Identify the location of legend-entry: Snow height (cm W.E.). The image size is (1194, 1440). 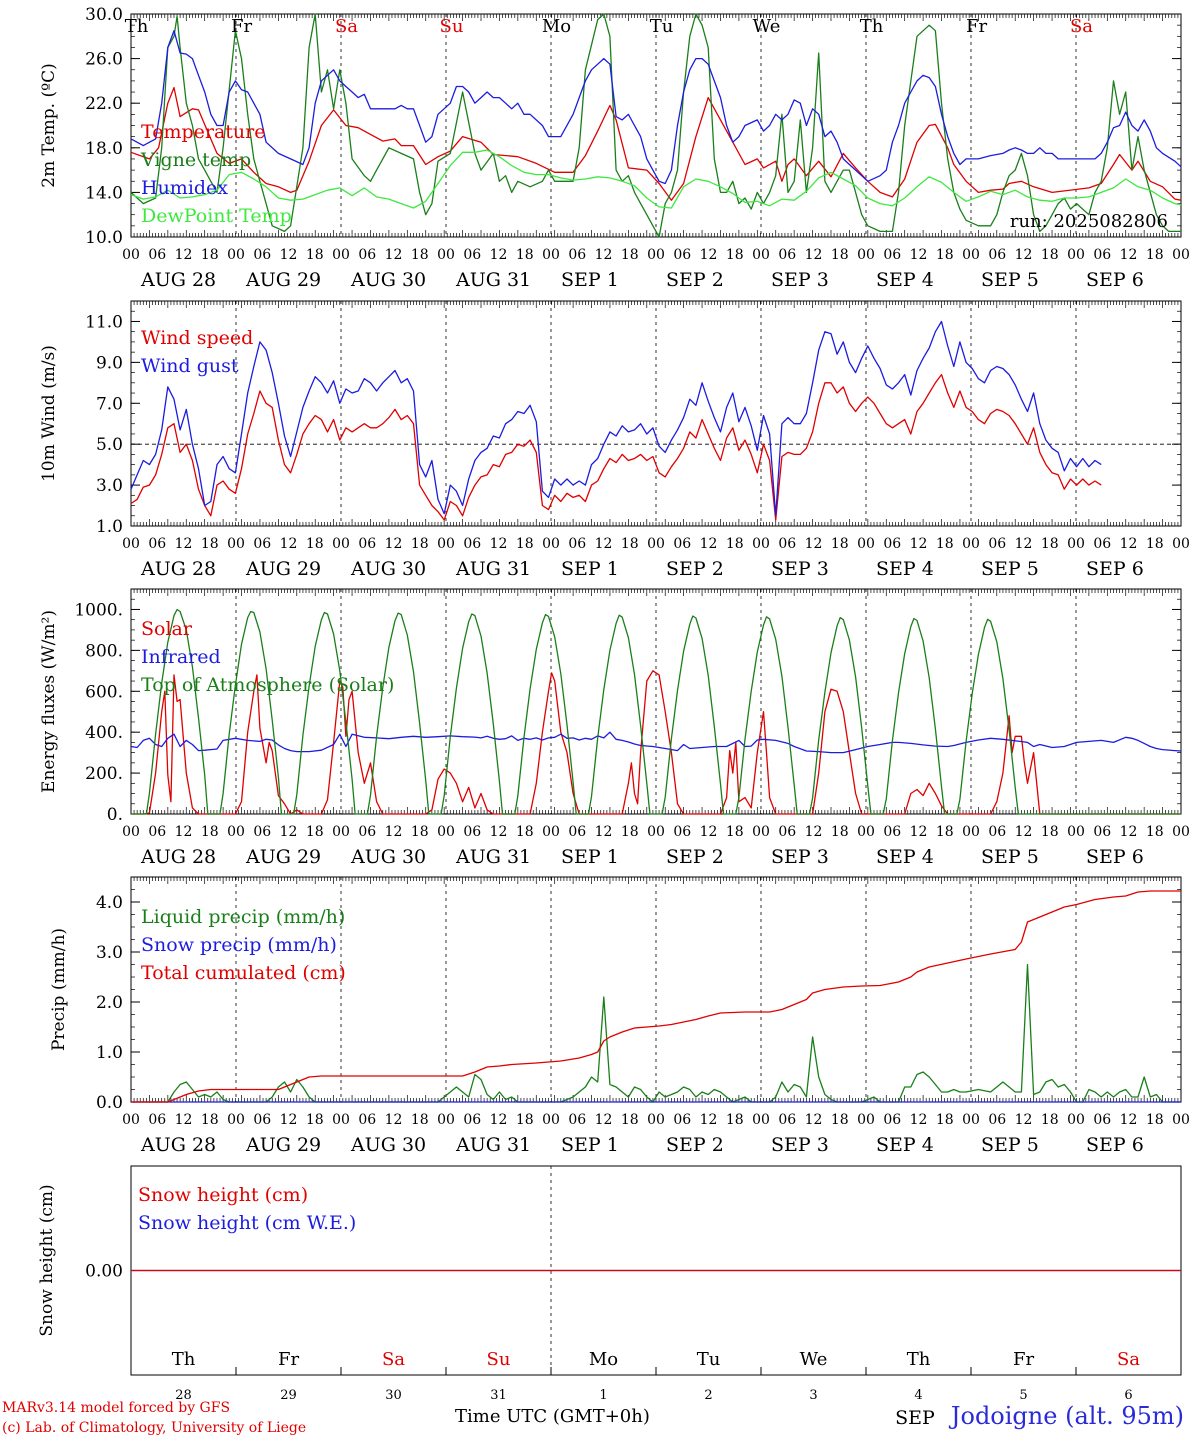
(247, 1223).